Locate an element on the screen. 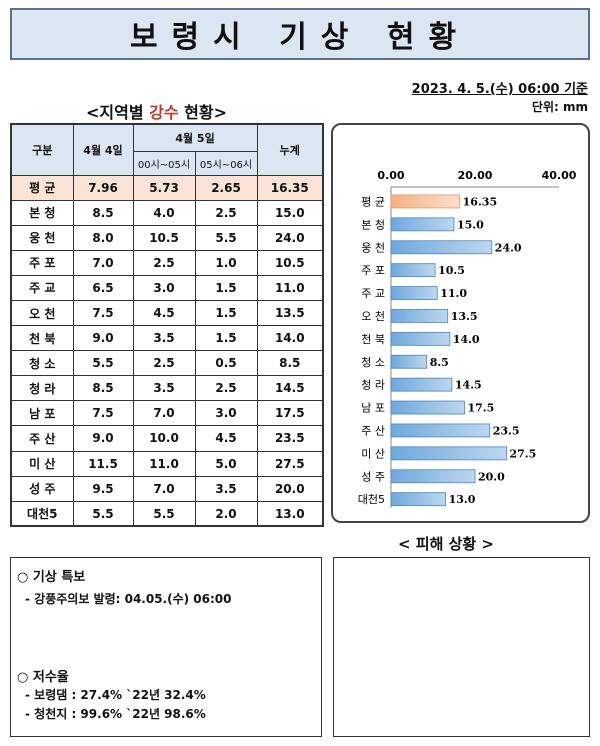 The height and width of the screenshot is (746, 600). data-label: 27.5 is located at coordinates (523, 453).